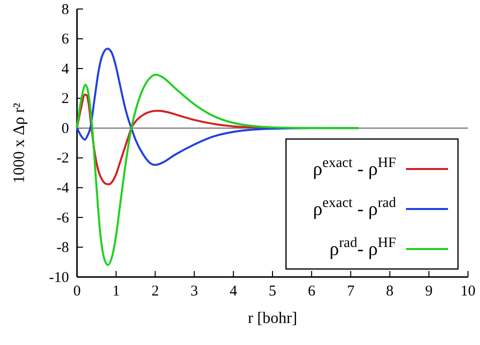  Describe the element at coordinates (273, 318) in the screenshot. I see `x-axis-title: r [bohr]` at that location.